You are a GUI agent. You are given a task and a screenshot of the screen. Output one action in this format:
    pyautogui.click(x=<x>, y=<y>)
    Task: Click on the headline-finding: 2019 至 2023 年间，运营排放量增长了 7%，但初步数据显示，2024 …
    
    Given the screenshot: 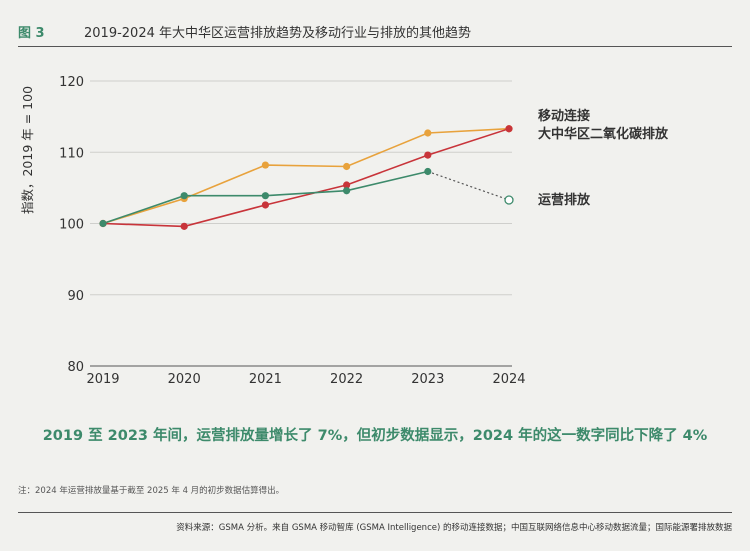 What is the action you would take?
    pyautogui.click(x=375, y=436)
    